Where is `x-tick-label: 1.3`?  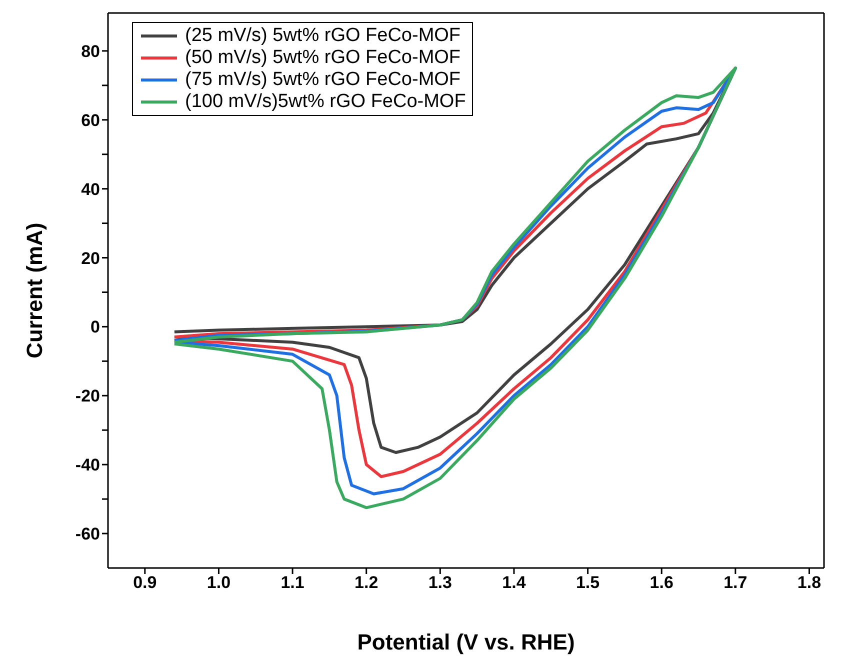 x-tick-label: 1.3 is located at coordinates (440, 582).